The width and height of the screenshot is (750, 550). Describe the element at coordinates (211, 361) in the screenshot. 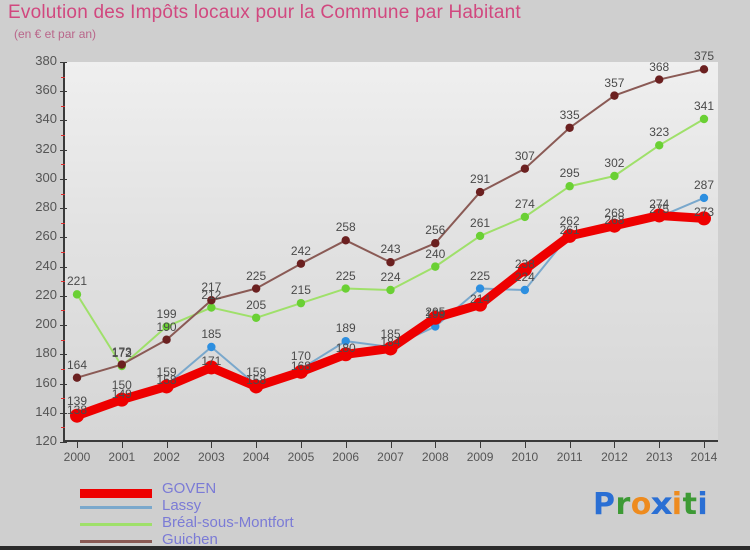

I see `data-point-label: 171` at that location.